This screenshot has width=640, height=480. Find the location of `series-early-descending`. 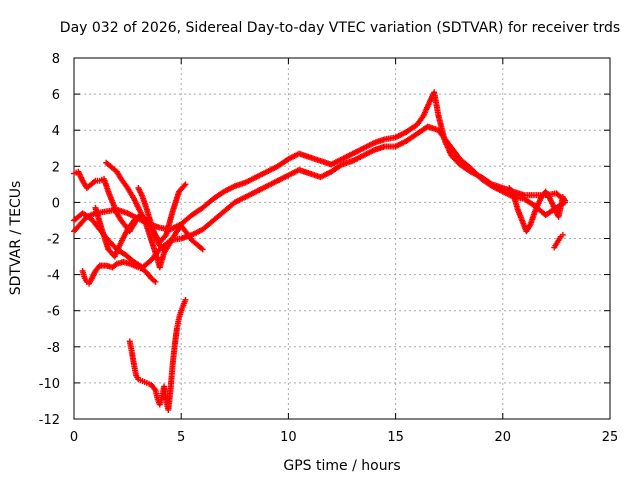

series-early-descending is located at coordinates (170, 218).